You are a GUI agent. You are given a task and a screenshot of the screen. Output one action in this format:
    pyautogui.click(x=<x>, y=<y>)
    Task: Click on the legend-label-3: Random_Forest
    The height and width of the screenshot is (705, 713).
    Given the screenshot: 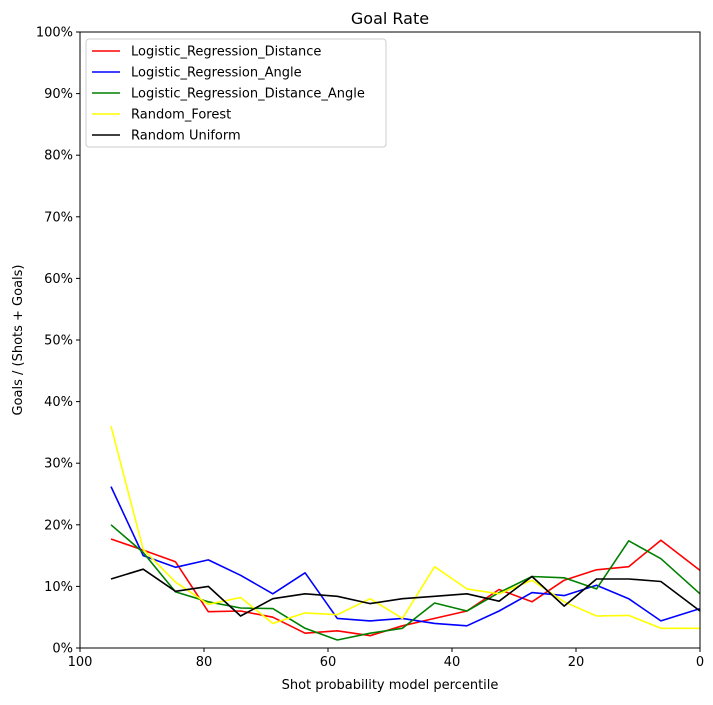 What is the action you would take?
    pyautogui.click(x=181, y=115)
    